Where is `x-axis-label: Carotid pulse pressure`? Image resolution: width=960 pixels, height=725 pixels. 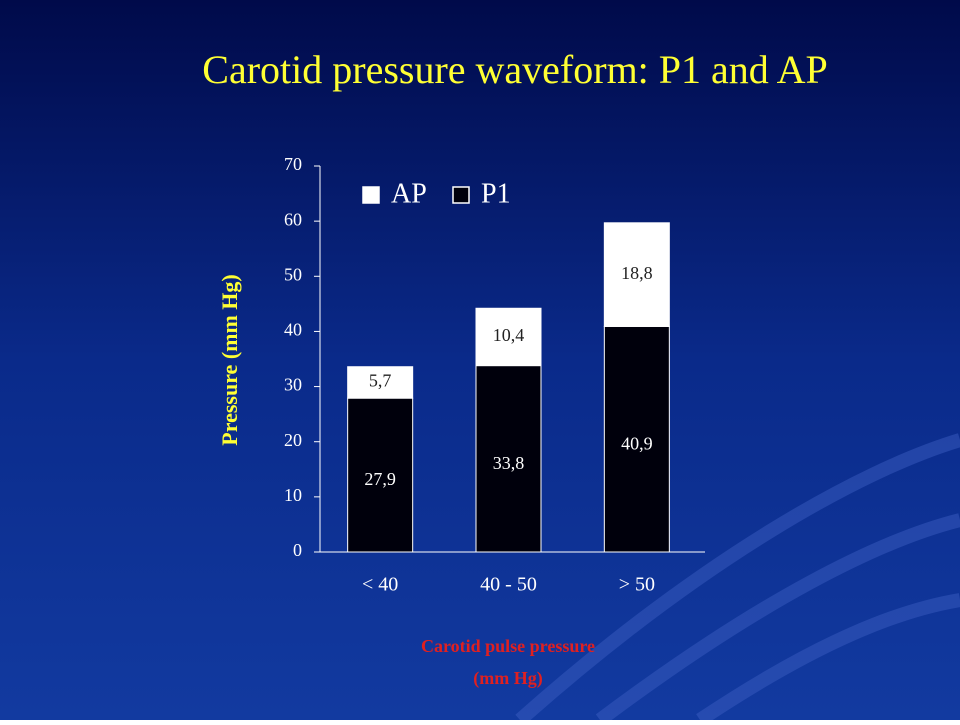
x-axis-label: Carotid pulse pressure is located at coordinates (508, 646).